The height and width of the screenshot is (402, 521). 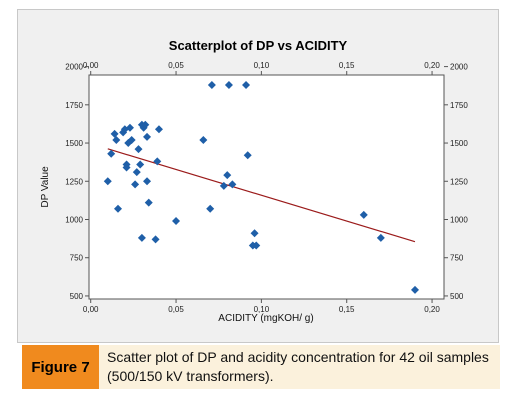 I want to click on y-tick-label-right: 1500, so click(x=459, y=143).